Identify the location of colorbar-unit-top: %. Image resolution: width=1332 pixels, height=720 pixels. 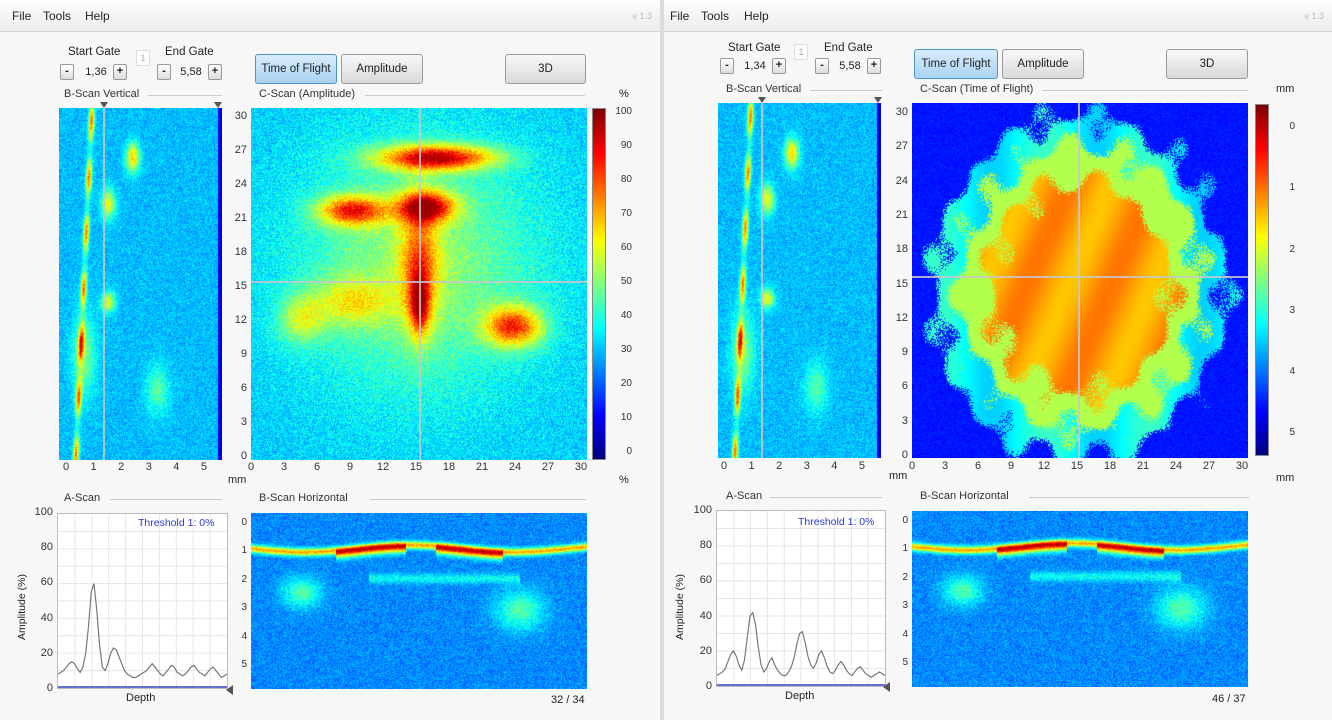
(624, 94).